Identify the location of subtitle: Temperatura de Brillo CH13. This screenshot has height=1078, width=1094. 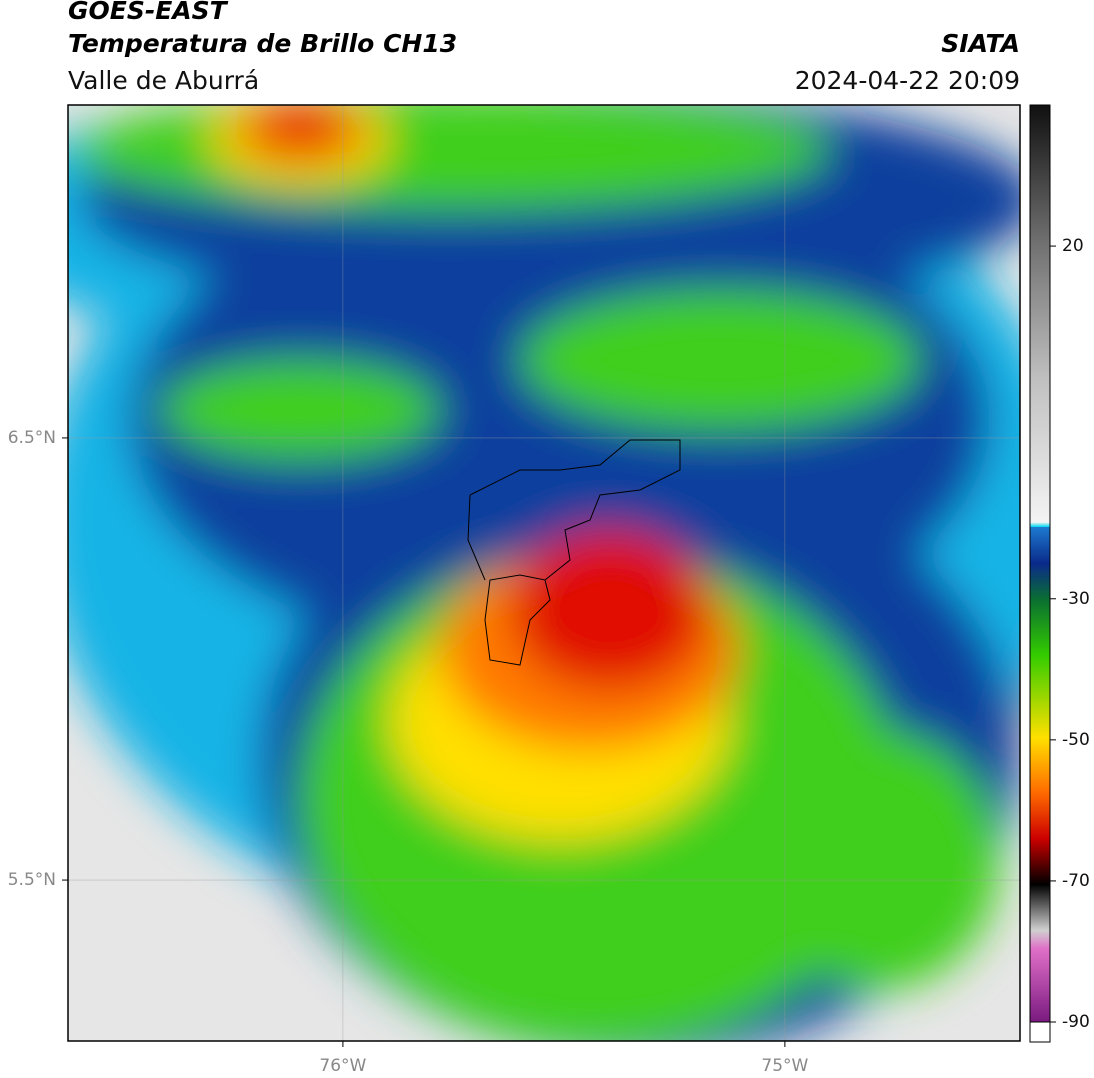
(262, 43).